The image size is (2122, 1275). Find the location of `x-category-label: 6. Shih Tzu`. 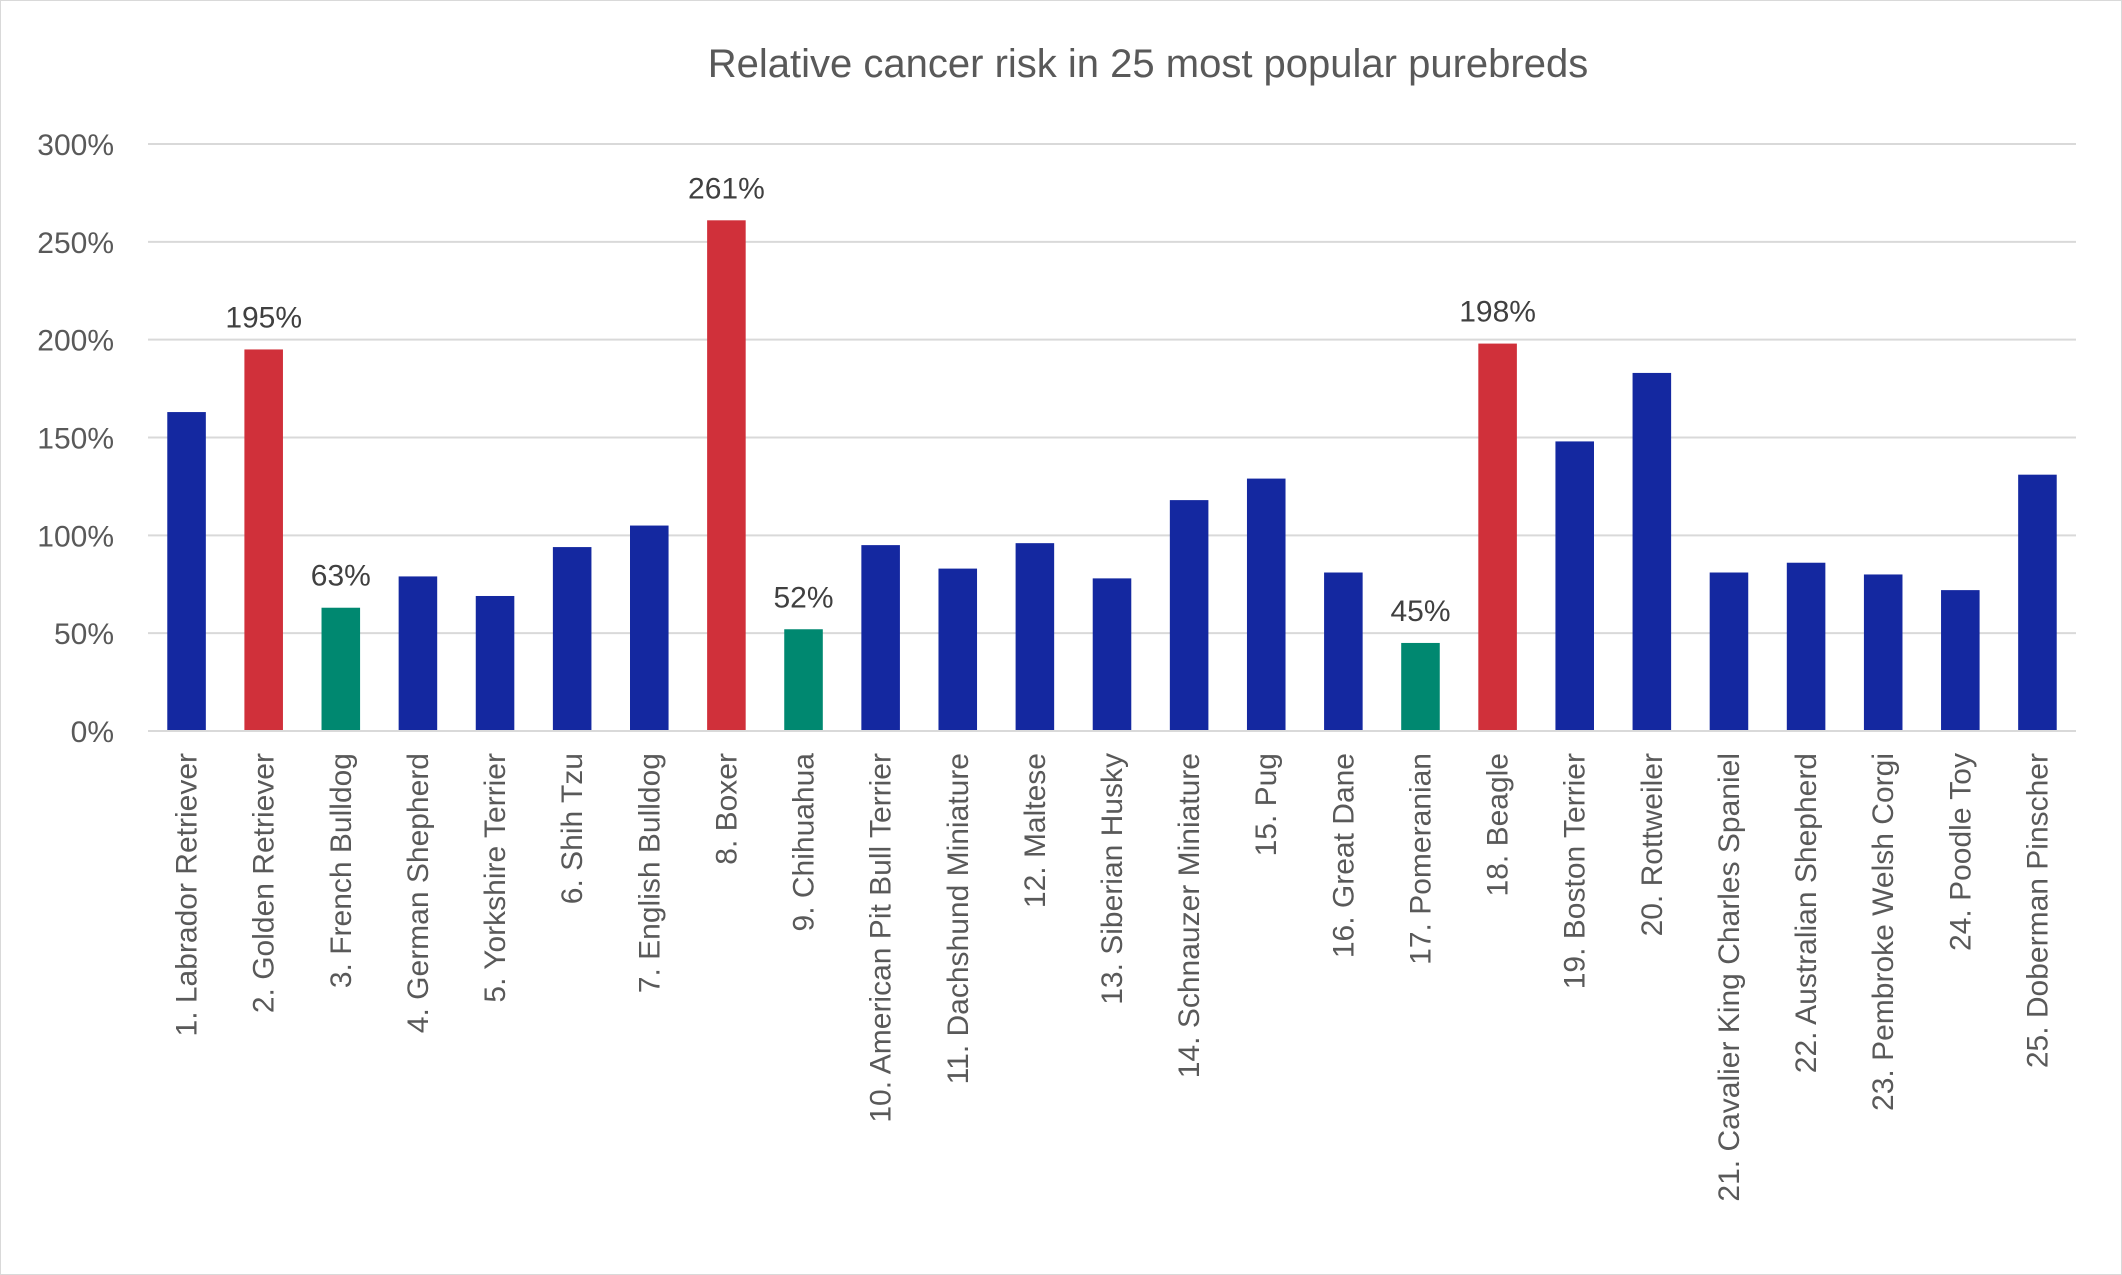

x-category-label: 6. Shih Tzu is located at coordinates (572, 828).